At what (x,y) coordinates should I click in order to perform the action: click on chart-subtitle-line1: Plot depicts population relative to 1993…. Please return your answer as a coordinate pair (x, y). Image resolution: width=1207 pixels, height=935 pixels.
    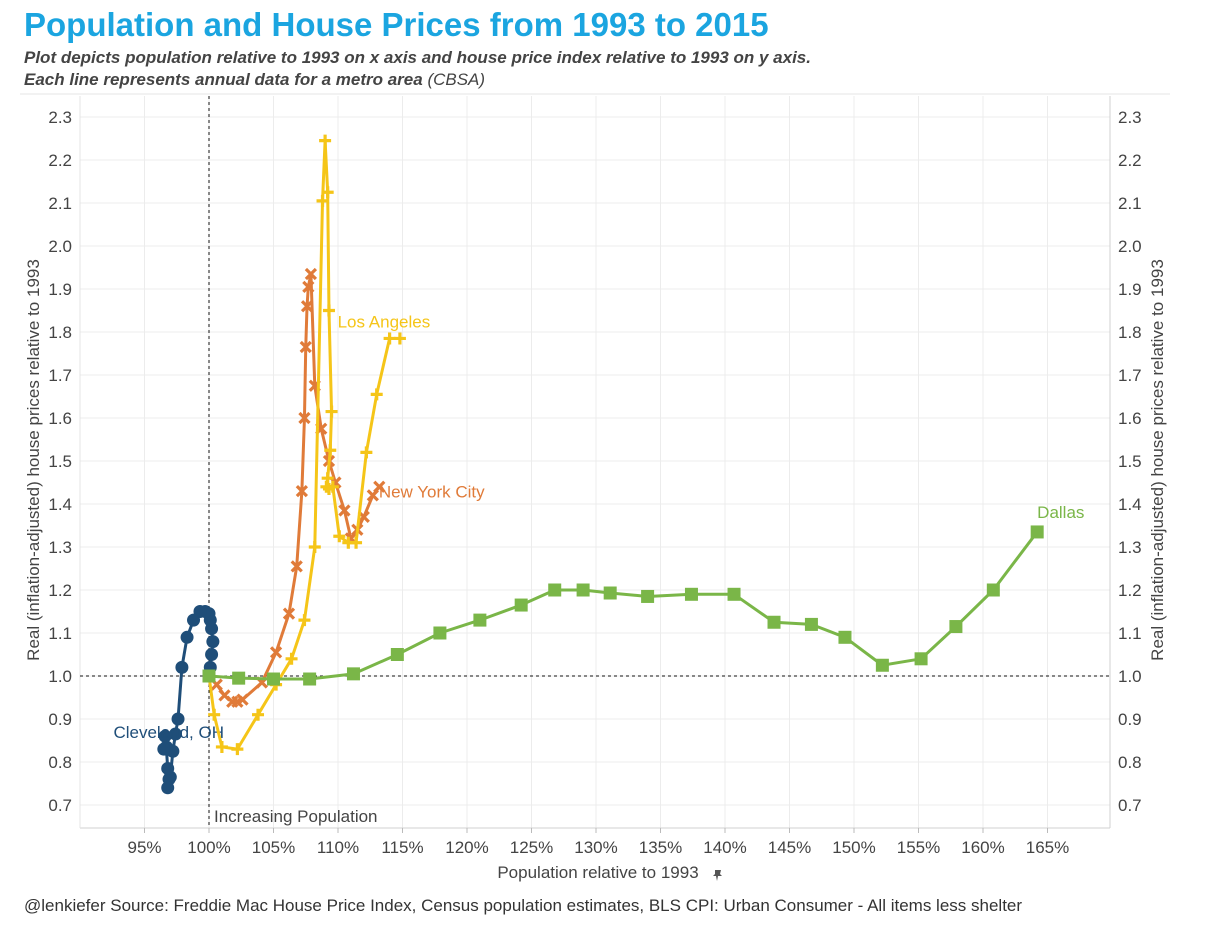
    Looking at the image, I should click on (417, 57).